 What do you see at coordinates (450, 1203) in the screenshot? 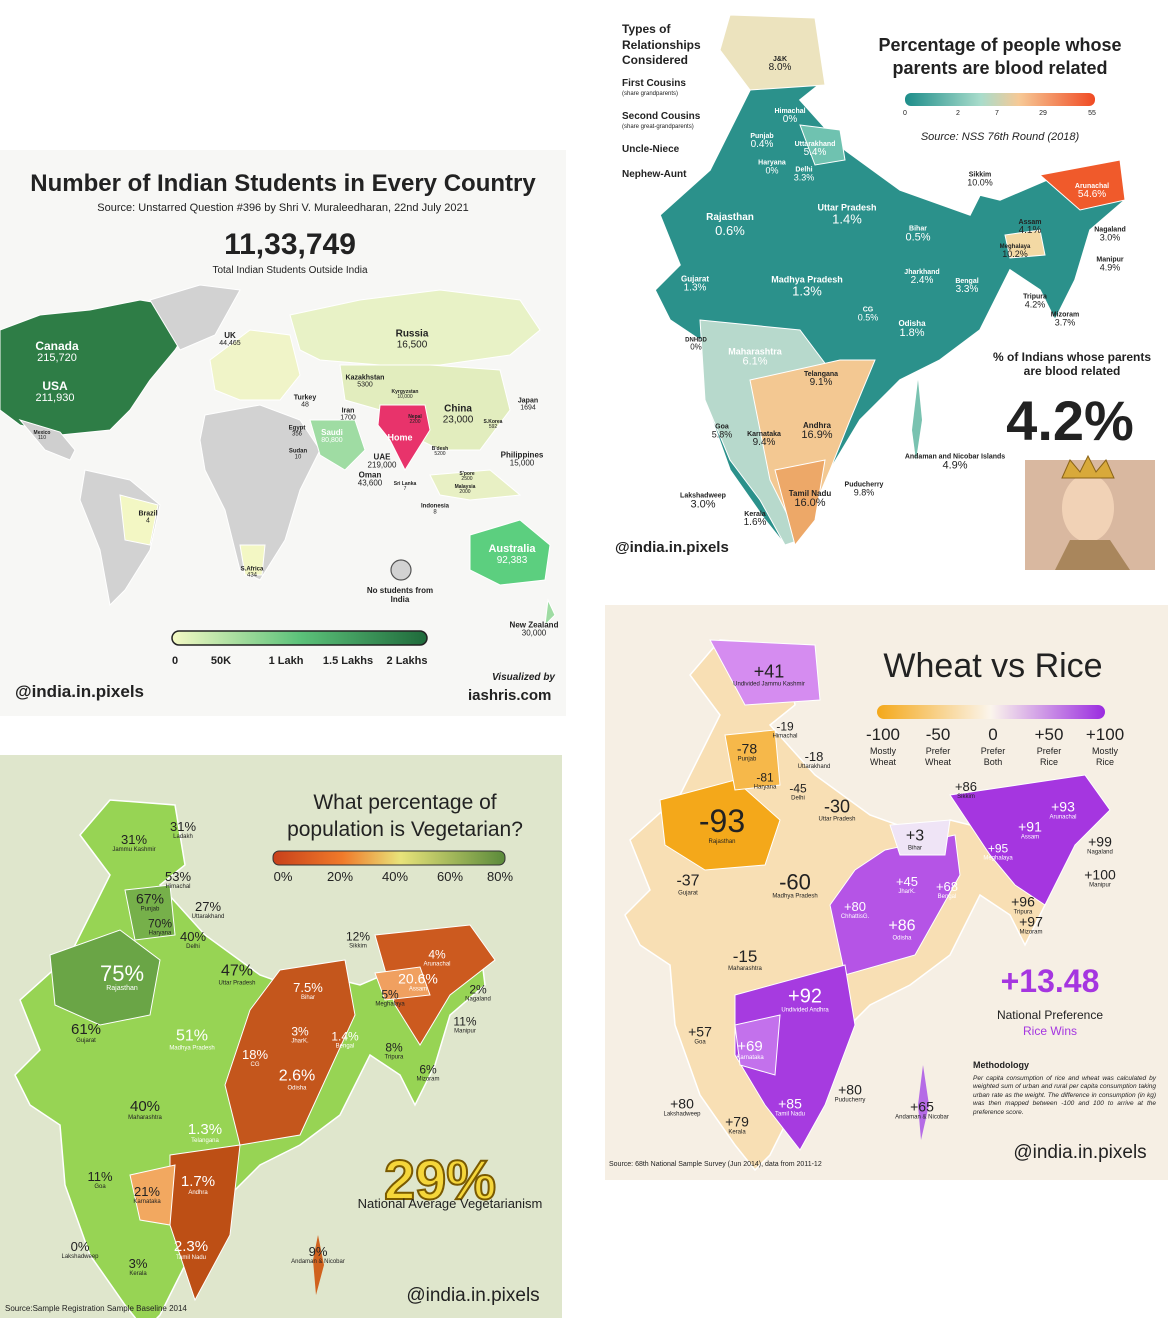
I see `national-label: National Average Vegetarianism` at bounding box center [450, 1203].